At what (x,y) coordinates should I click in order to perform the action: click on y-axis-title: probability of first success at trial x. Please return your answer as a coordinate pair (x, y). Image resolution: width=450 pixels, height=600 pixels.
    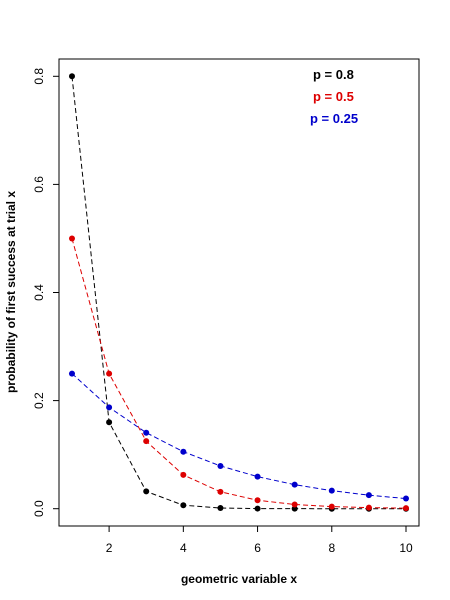
    Looking at the image, I should click on (11, 292).